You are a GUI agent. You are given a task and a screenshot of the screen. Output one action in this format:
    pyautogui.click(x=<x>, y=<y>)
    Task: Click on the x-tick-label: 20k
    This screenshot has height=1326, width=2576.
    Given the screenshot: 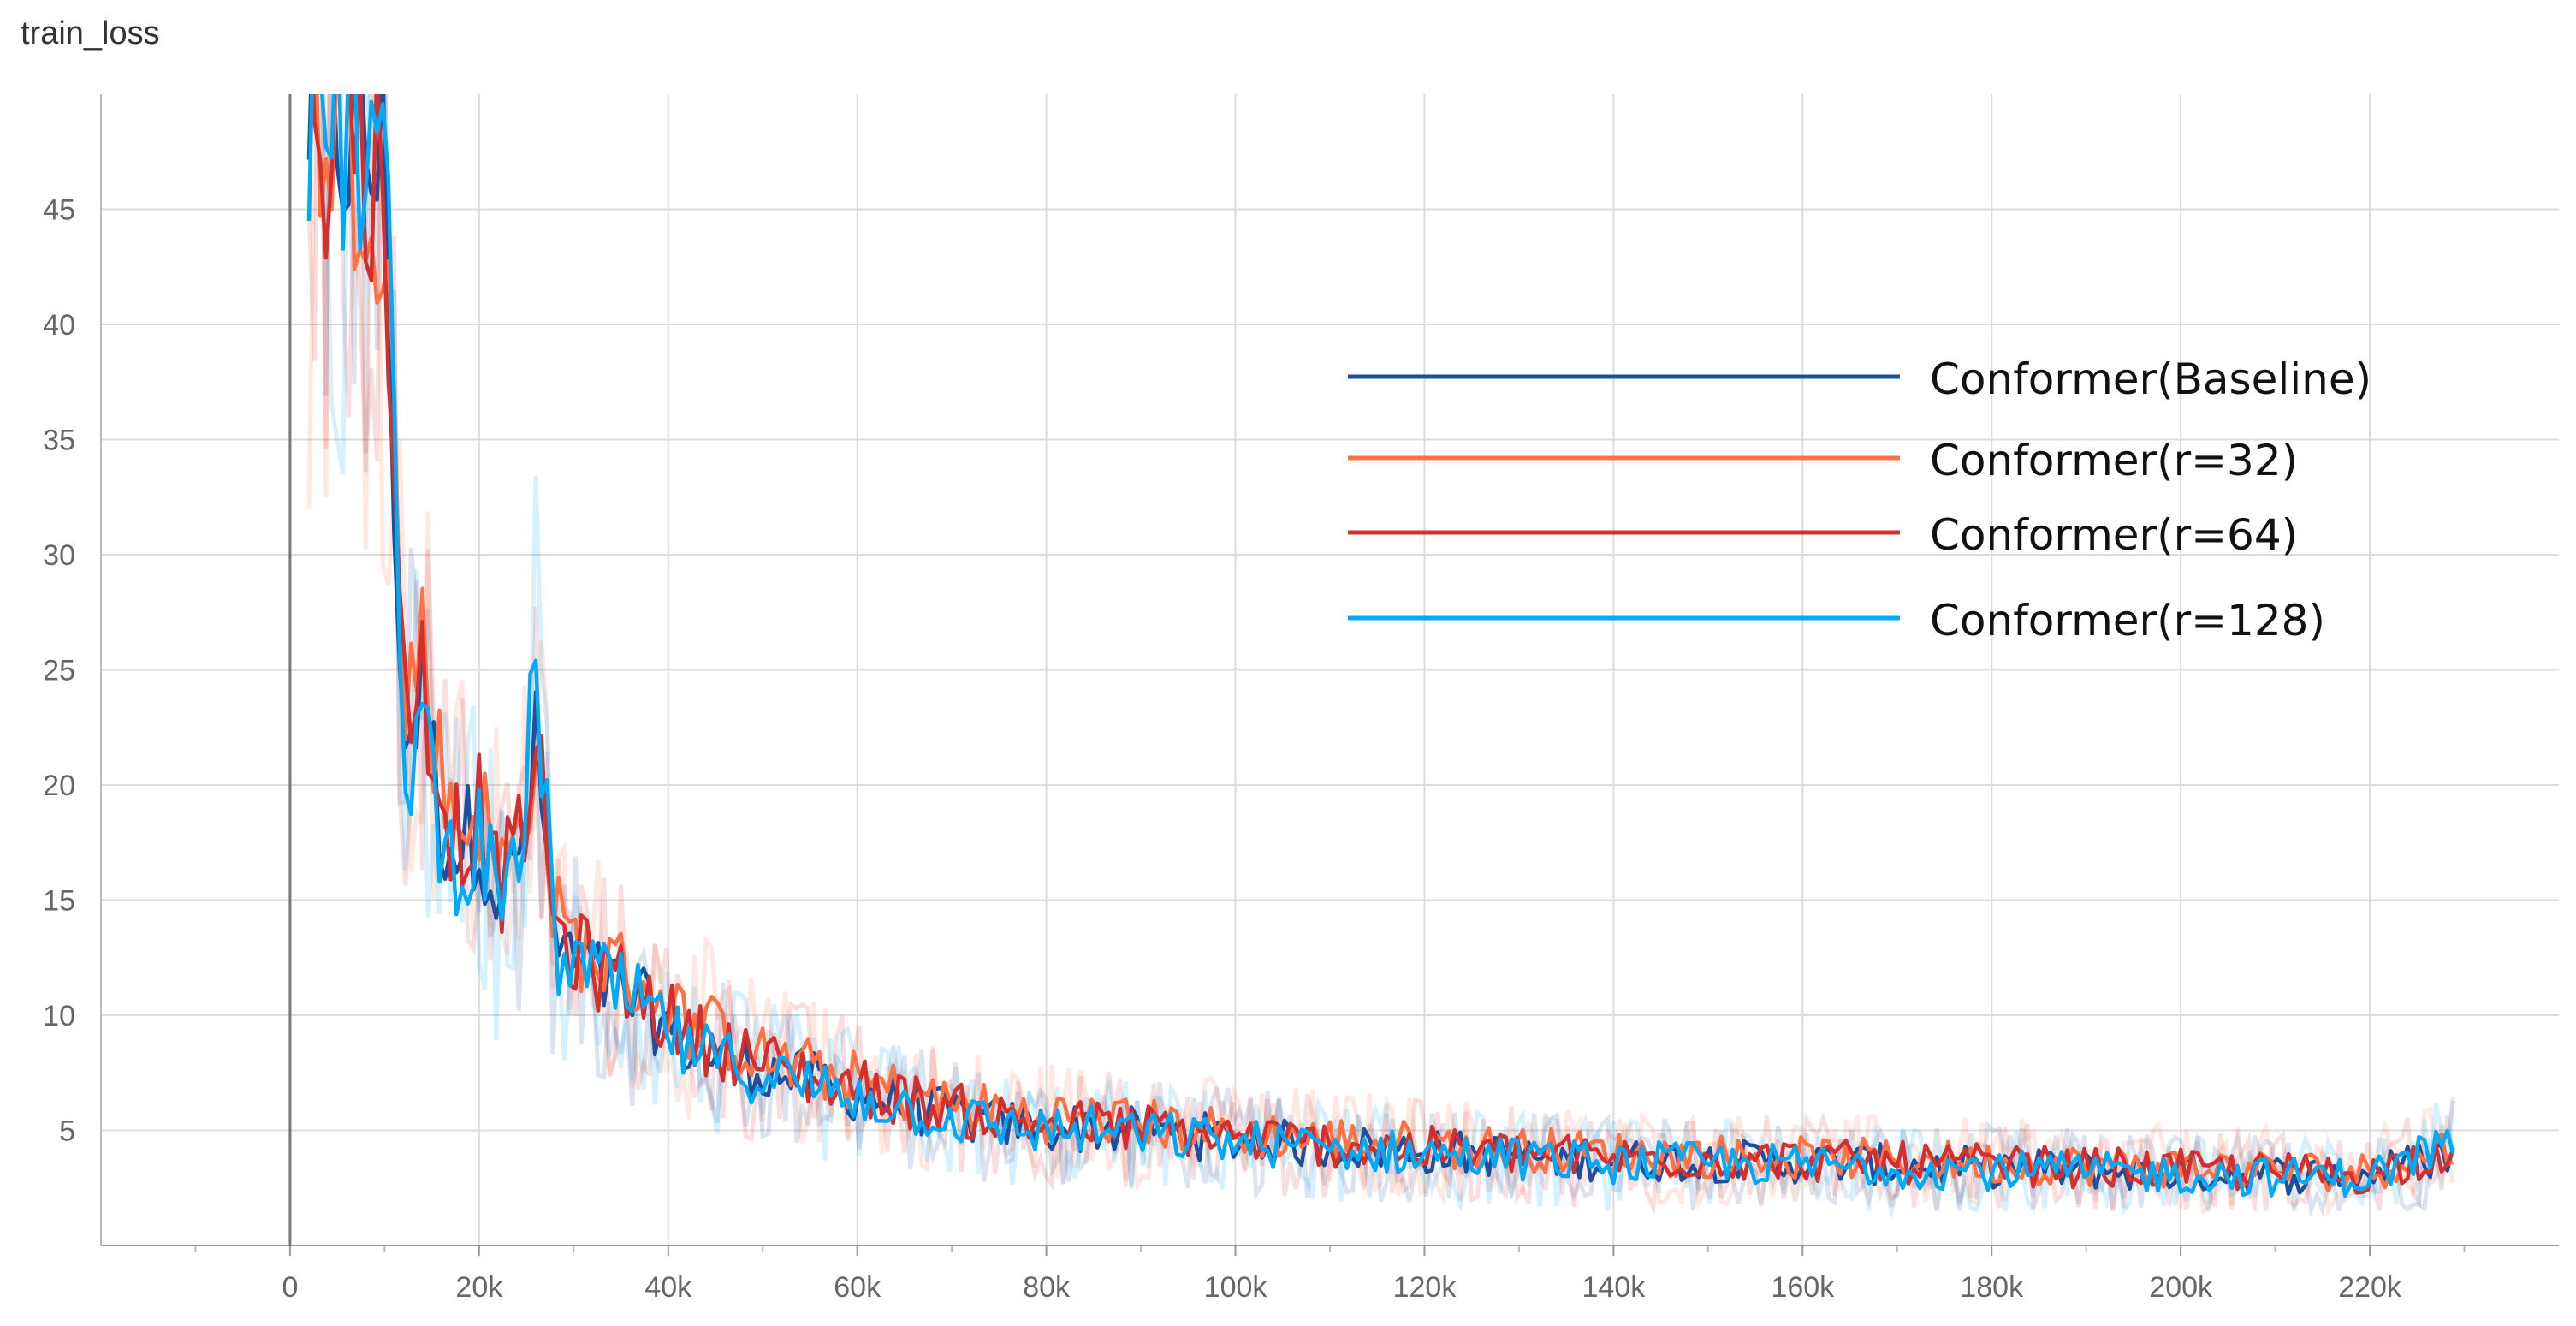 What is the action you would take?
    pyautogui.click(x=479, y=1288)
    